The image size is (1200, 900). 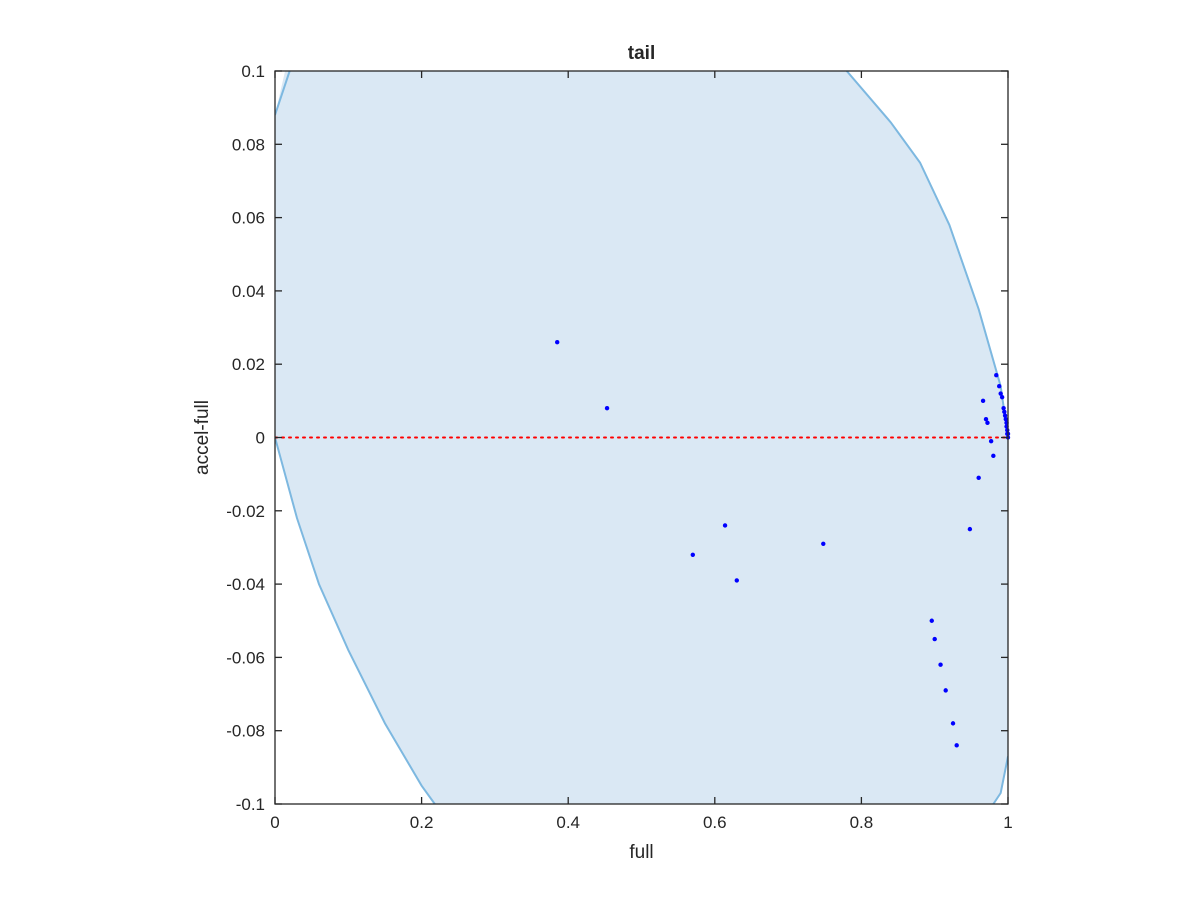 I want to click on y-tick-label: 0.02, so click(x=248, y=364).